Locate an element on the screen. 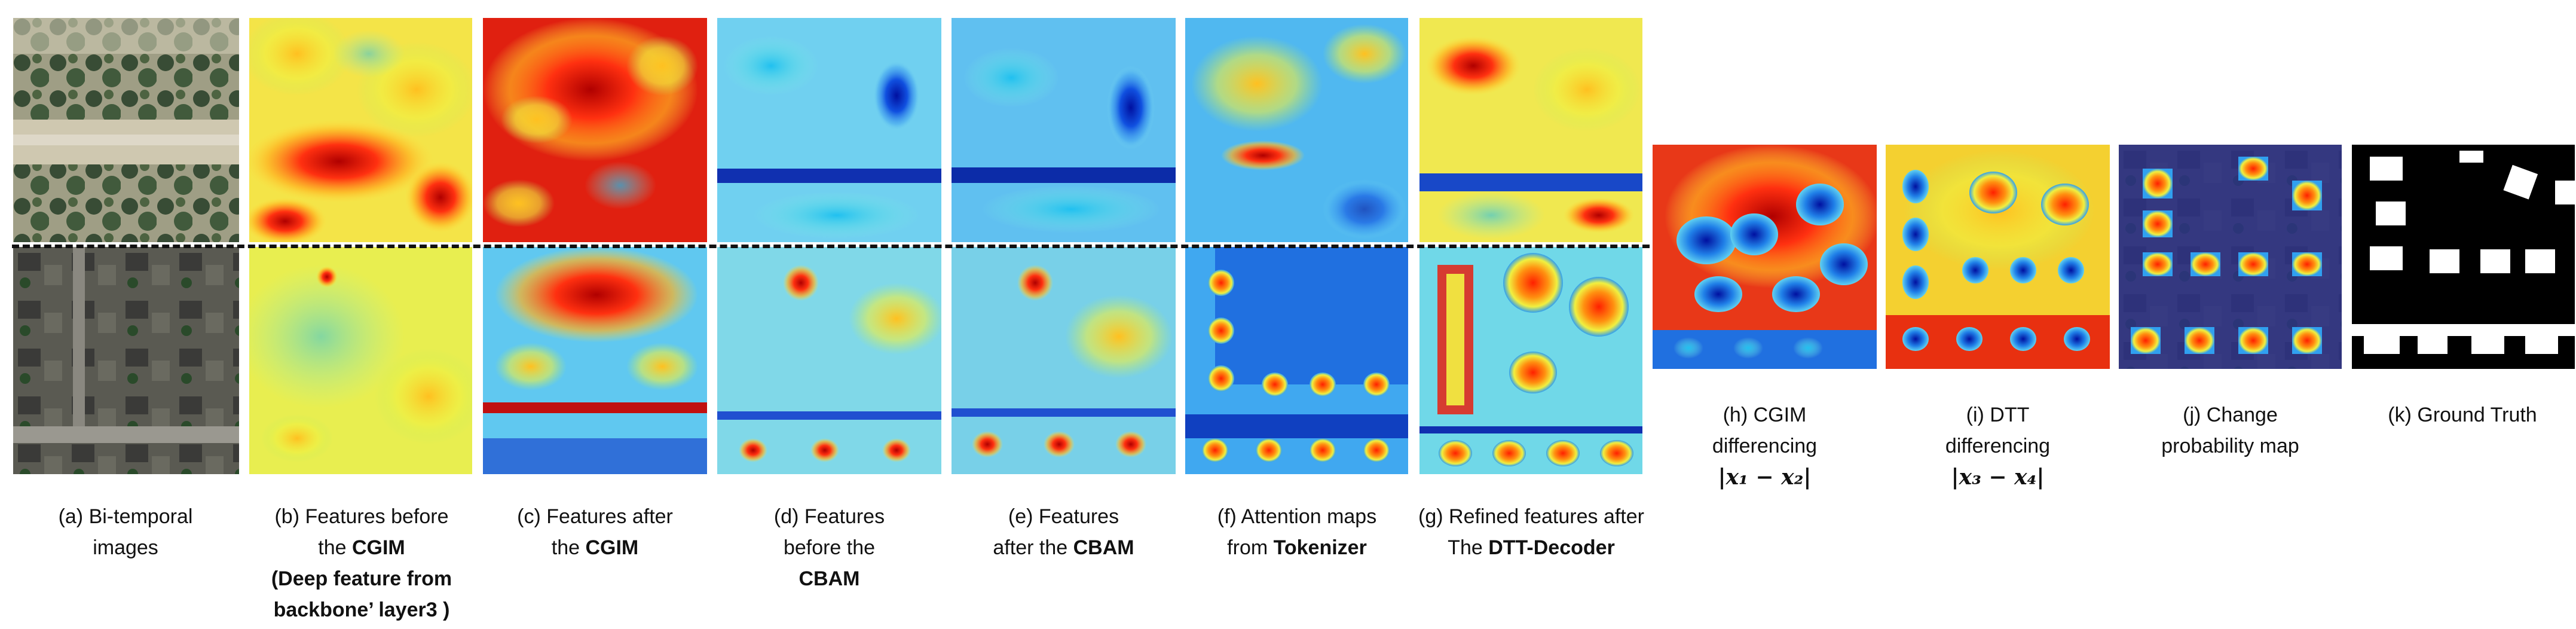 The width and height of the screenshot is (2576, 629). heatmap-f-t2 is located at coordinates (1296, 360).